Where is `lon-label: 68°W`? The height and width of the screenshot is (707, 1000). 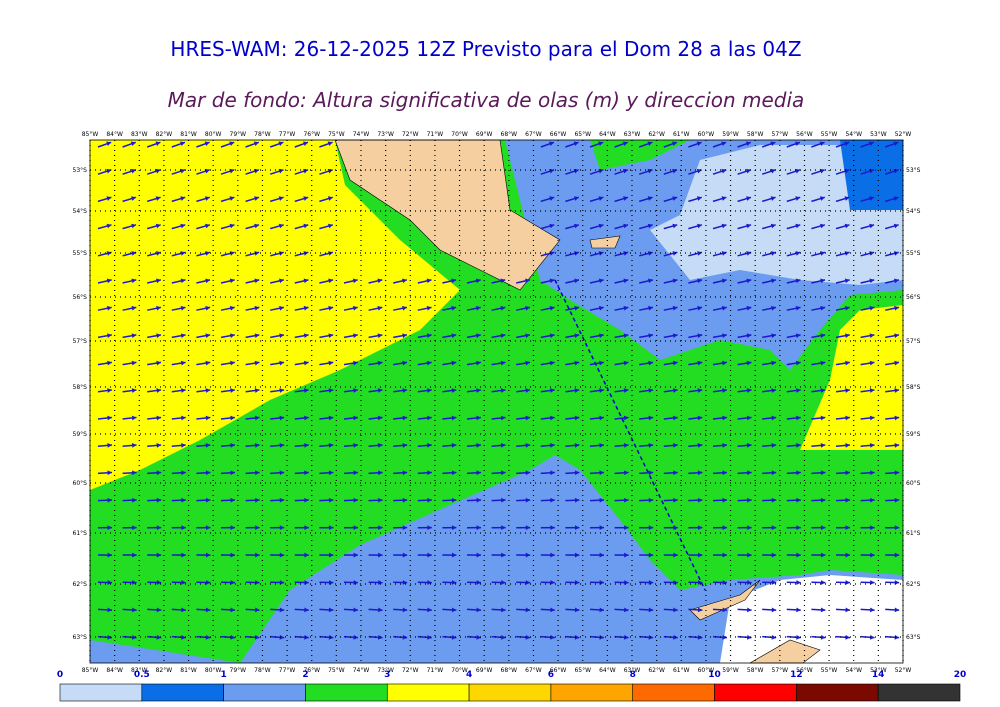 lon-label: 68°W is located at coordinates (509, 134).